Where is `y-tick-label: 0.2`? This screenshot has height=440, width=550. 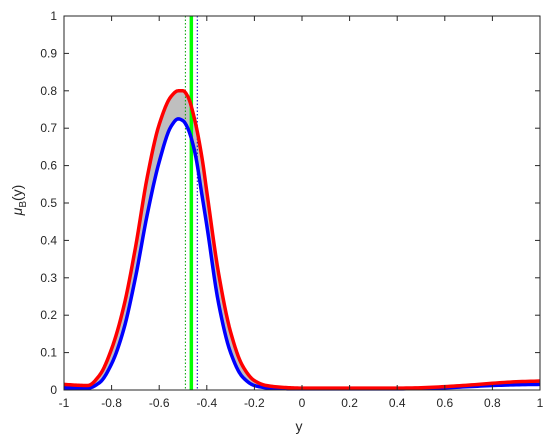 y-tick-label: 0.2 is located at coordinates (48, 315).